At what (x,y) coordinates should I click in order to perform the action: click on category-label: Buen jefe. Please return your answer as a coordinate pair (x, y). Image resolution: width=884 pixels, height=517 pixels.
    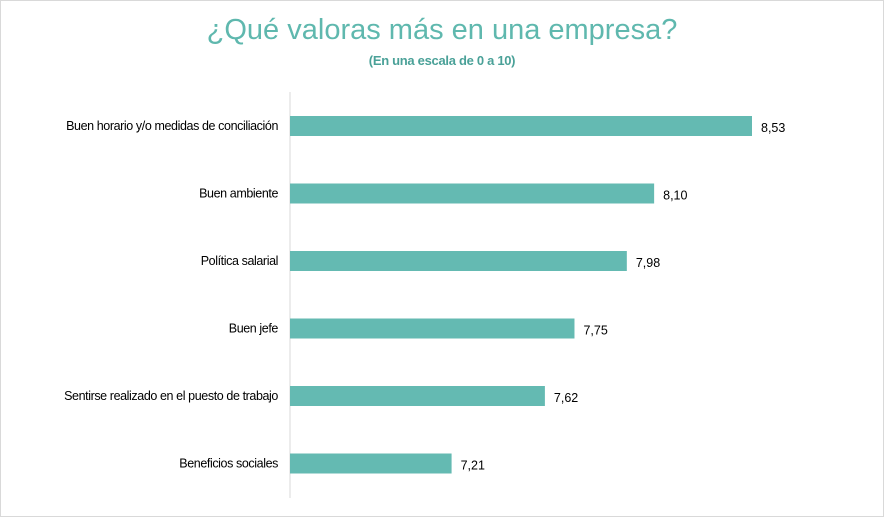
    Looking at the image, I should click on (254, 329).